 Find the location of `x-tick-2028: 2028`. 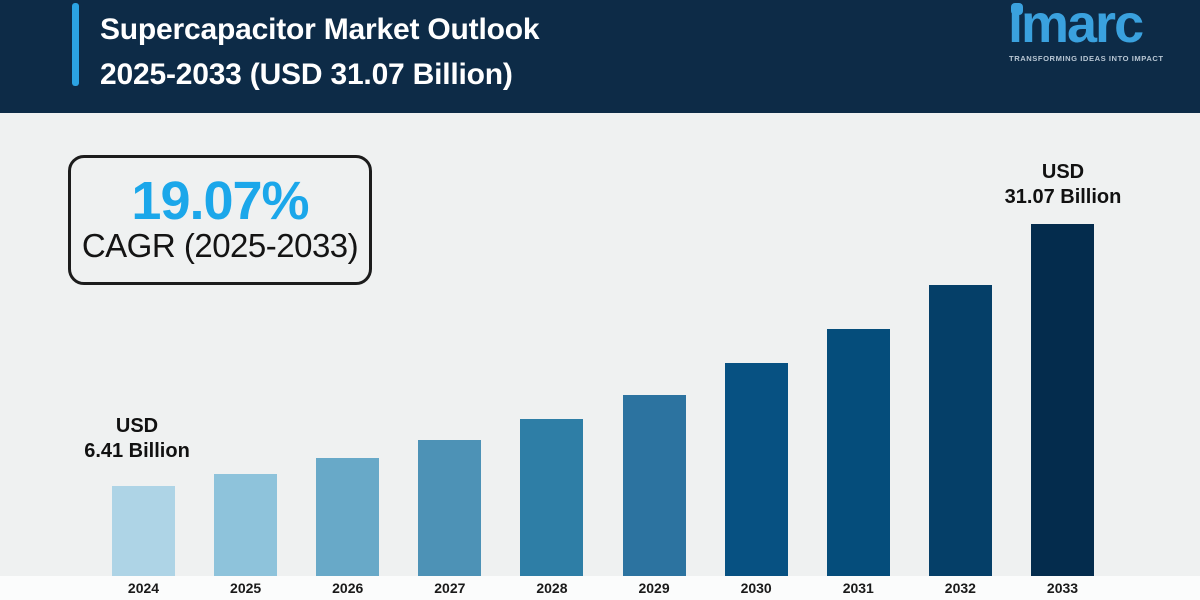

x-tick-2028: 2028 is located at coordinates (552, 588).